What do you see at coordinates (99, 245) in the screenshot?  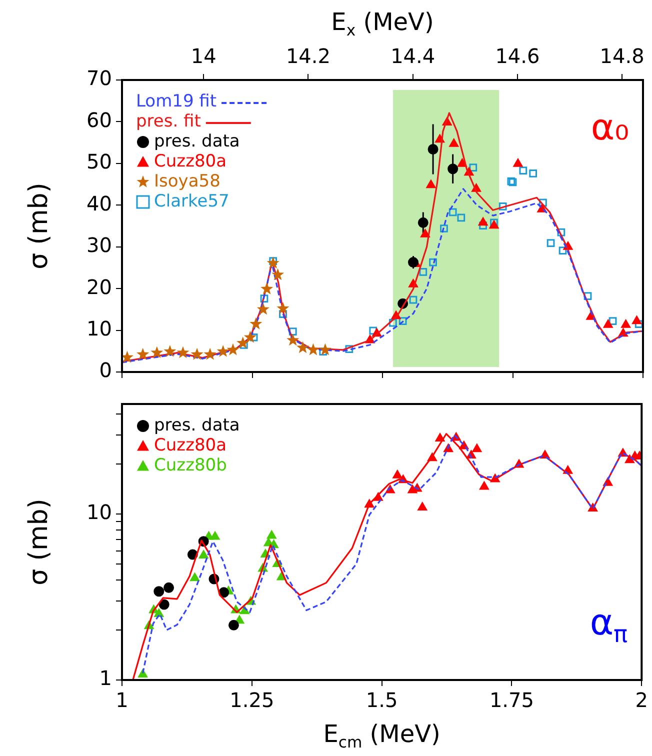 I see `y-tick-label: 30` at bounding box center [99, 245].